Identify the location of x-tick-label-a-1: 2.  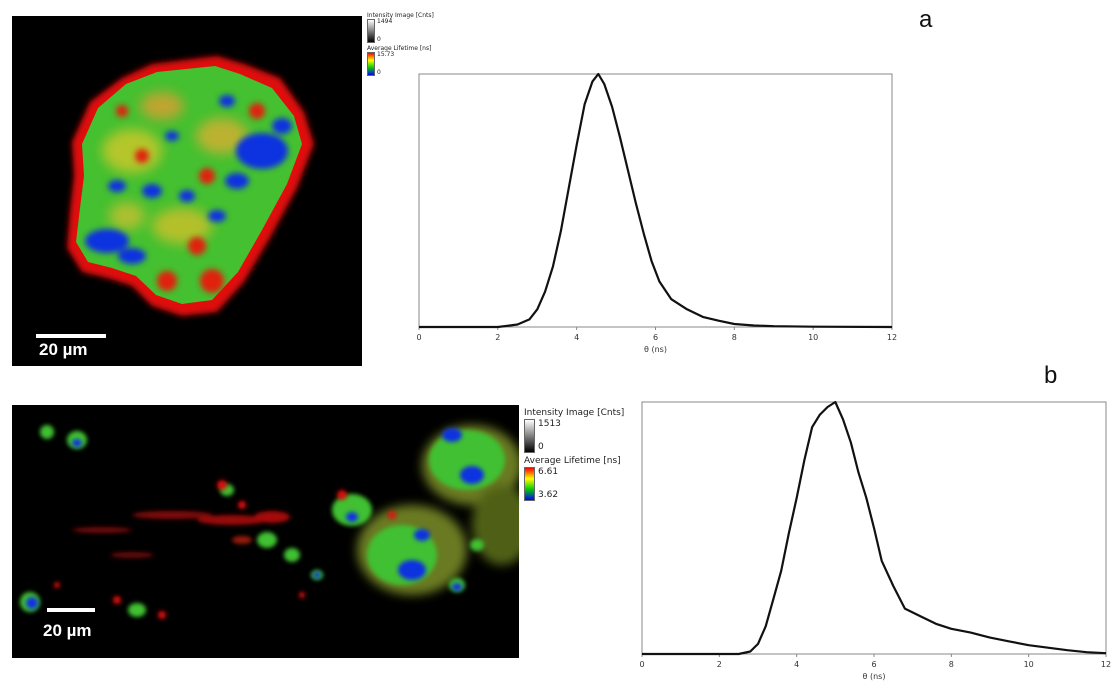
(497, 337).